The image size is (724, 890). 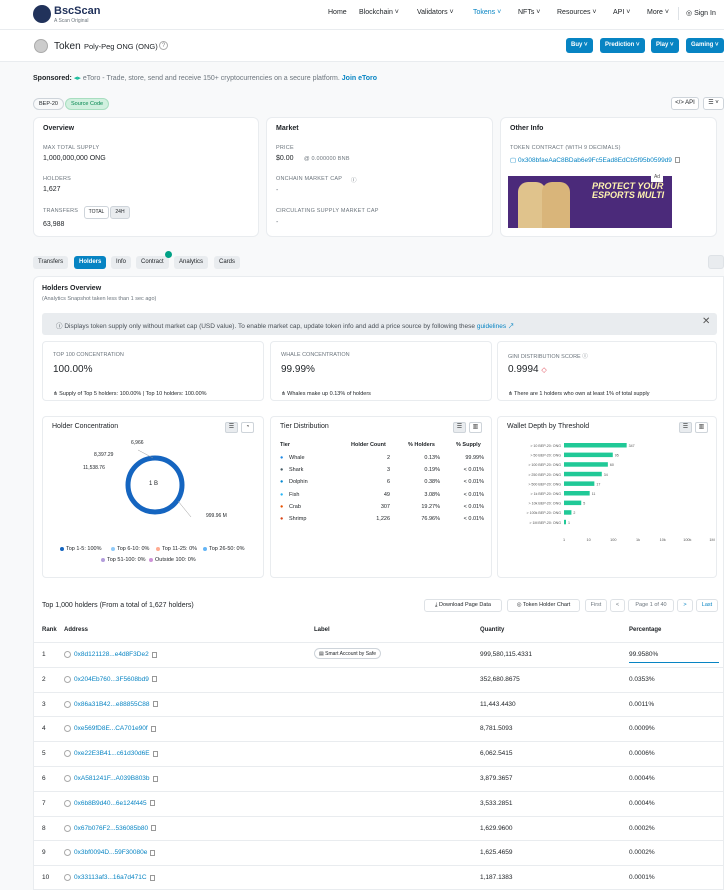 What do you see at coordinates (665, 45) in the screenshot?
I see `play-button: Play ˅` at bounding box center [665, 45].